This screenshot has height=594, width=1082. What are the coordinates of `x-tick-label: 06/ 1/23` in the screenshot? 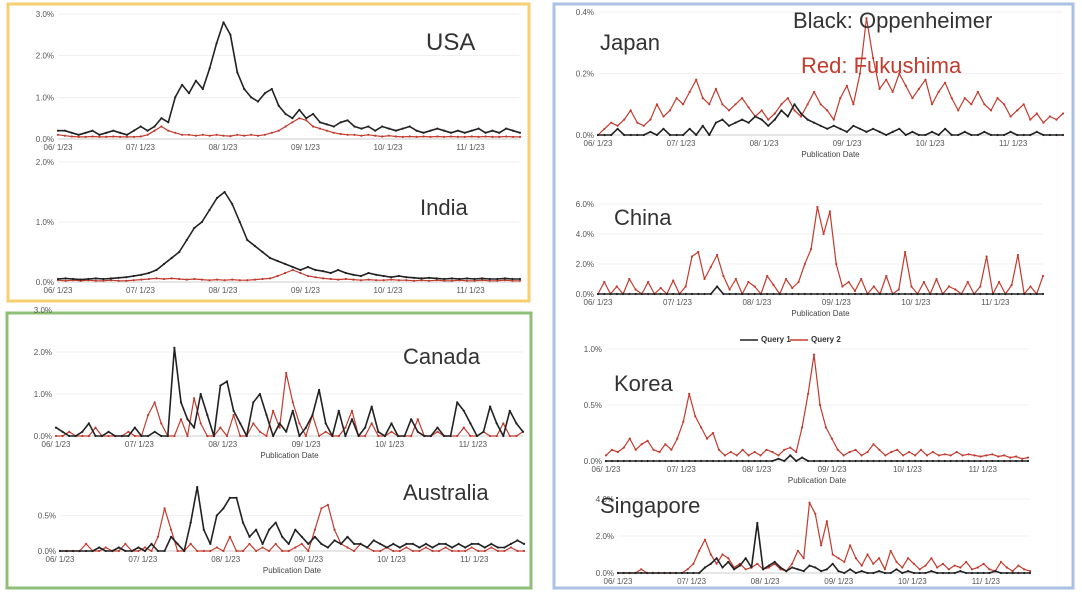 It's located at (598, 302).